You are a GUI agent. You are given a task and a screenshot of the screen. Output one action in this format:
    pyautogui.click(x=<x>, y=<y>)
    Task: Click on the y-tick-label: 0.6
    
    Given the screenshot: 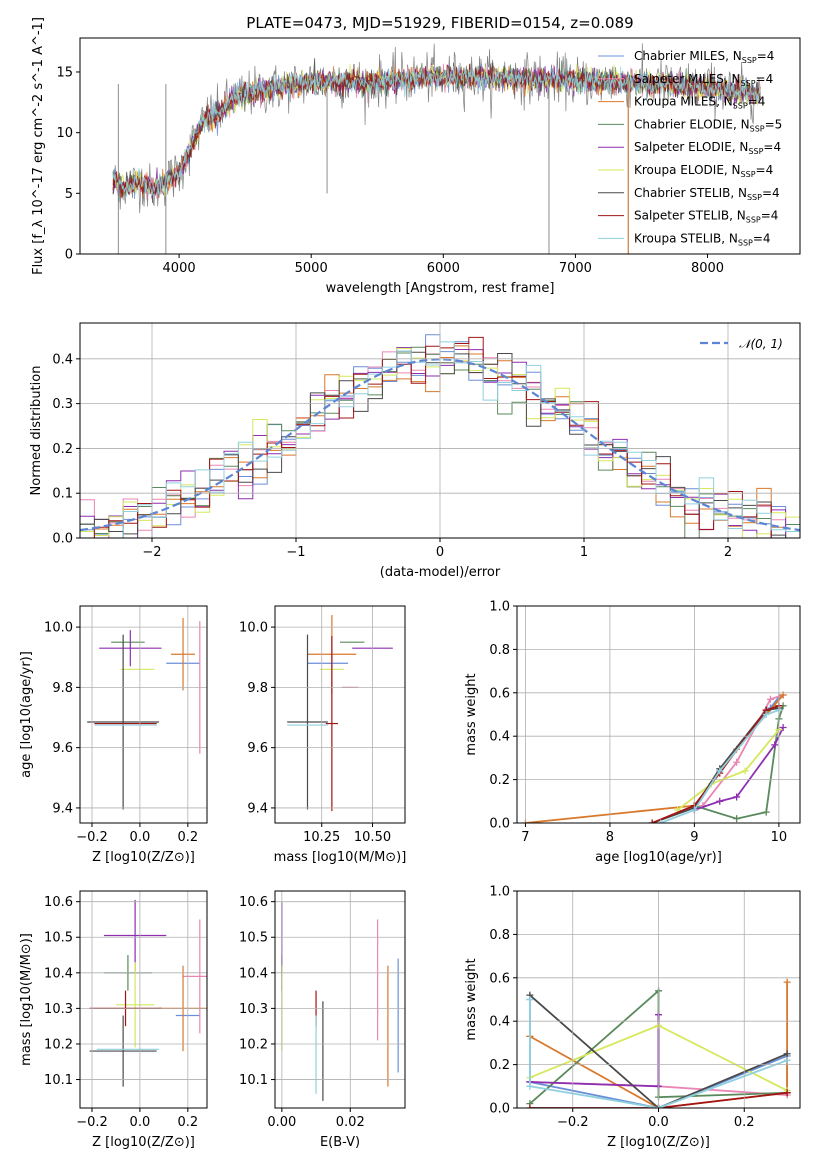 What is the action you would take?
    pyautogui.click(x=499, y=693)
    